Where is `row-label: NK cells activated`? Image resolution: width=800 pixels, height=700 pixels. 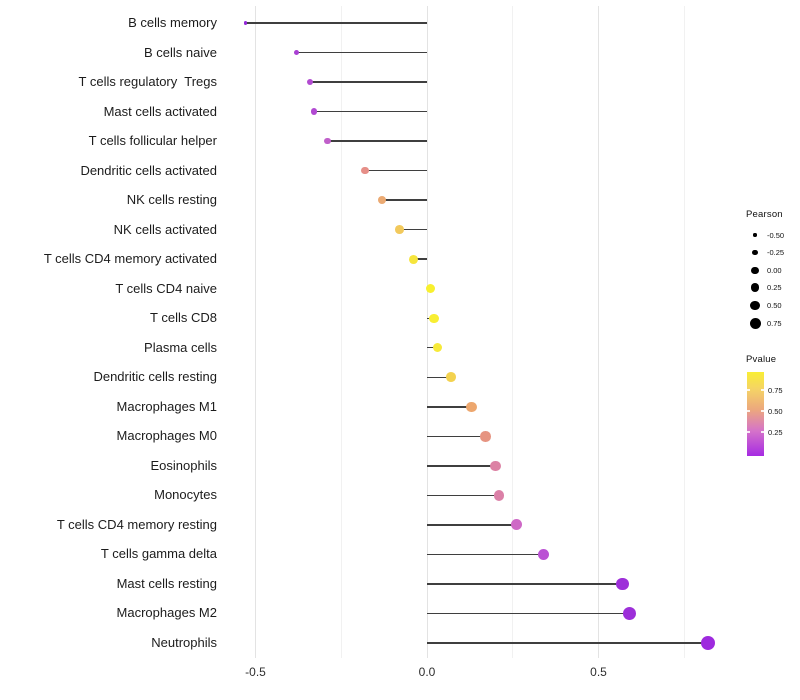 row-label: NK cells activated is located at coordinates (165, 229).